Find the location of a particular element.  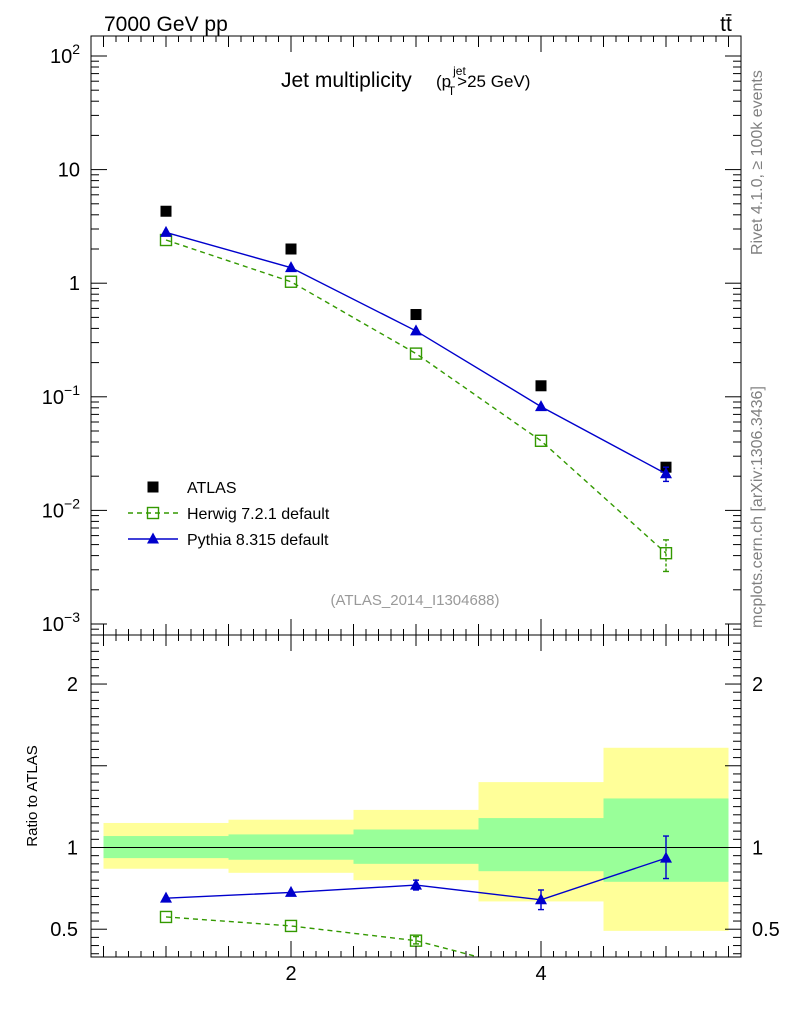

plot-title-cut-sup: jet is located at coordinates (459, 71).